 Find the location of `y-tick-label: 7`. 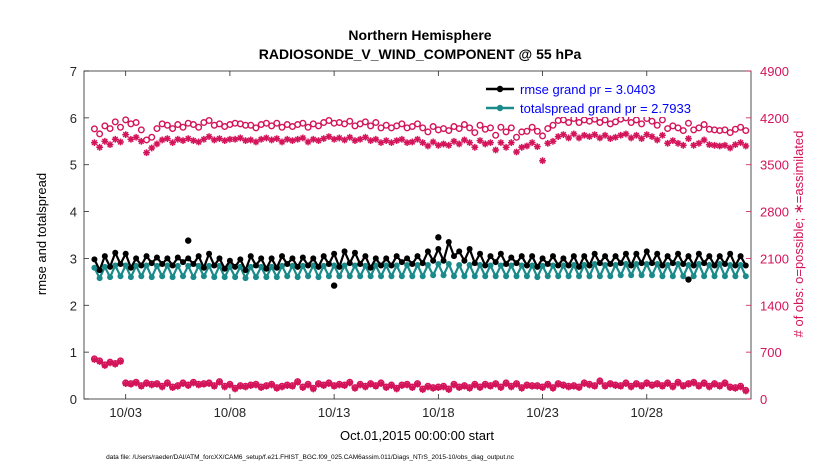

y-tick-label: 7 is located at coordinates (73, 71).